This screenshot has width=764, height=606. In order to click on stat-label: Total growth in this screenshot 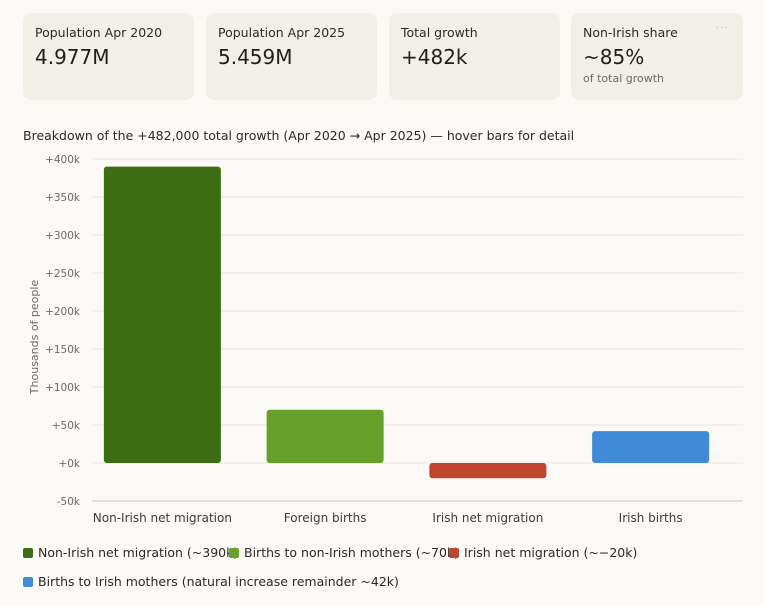, I will do `click(439, 32)`.